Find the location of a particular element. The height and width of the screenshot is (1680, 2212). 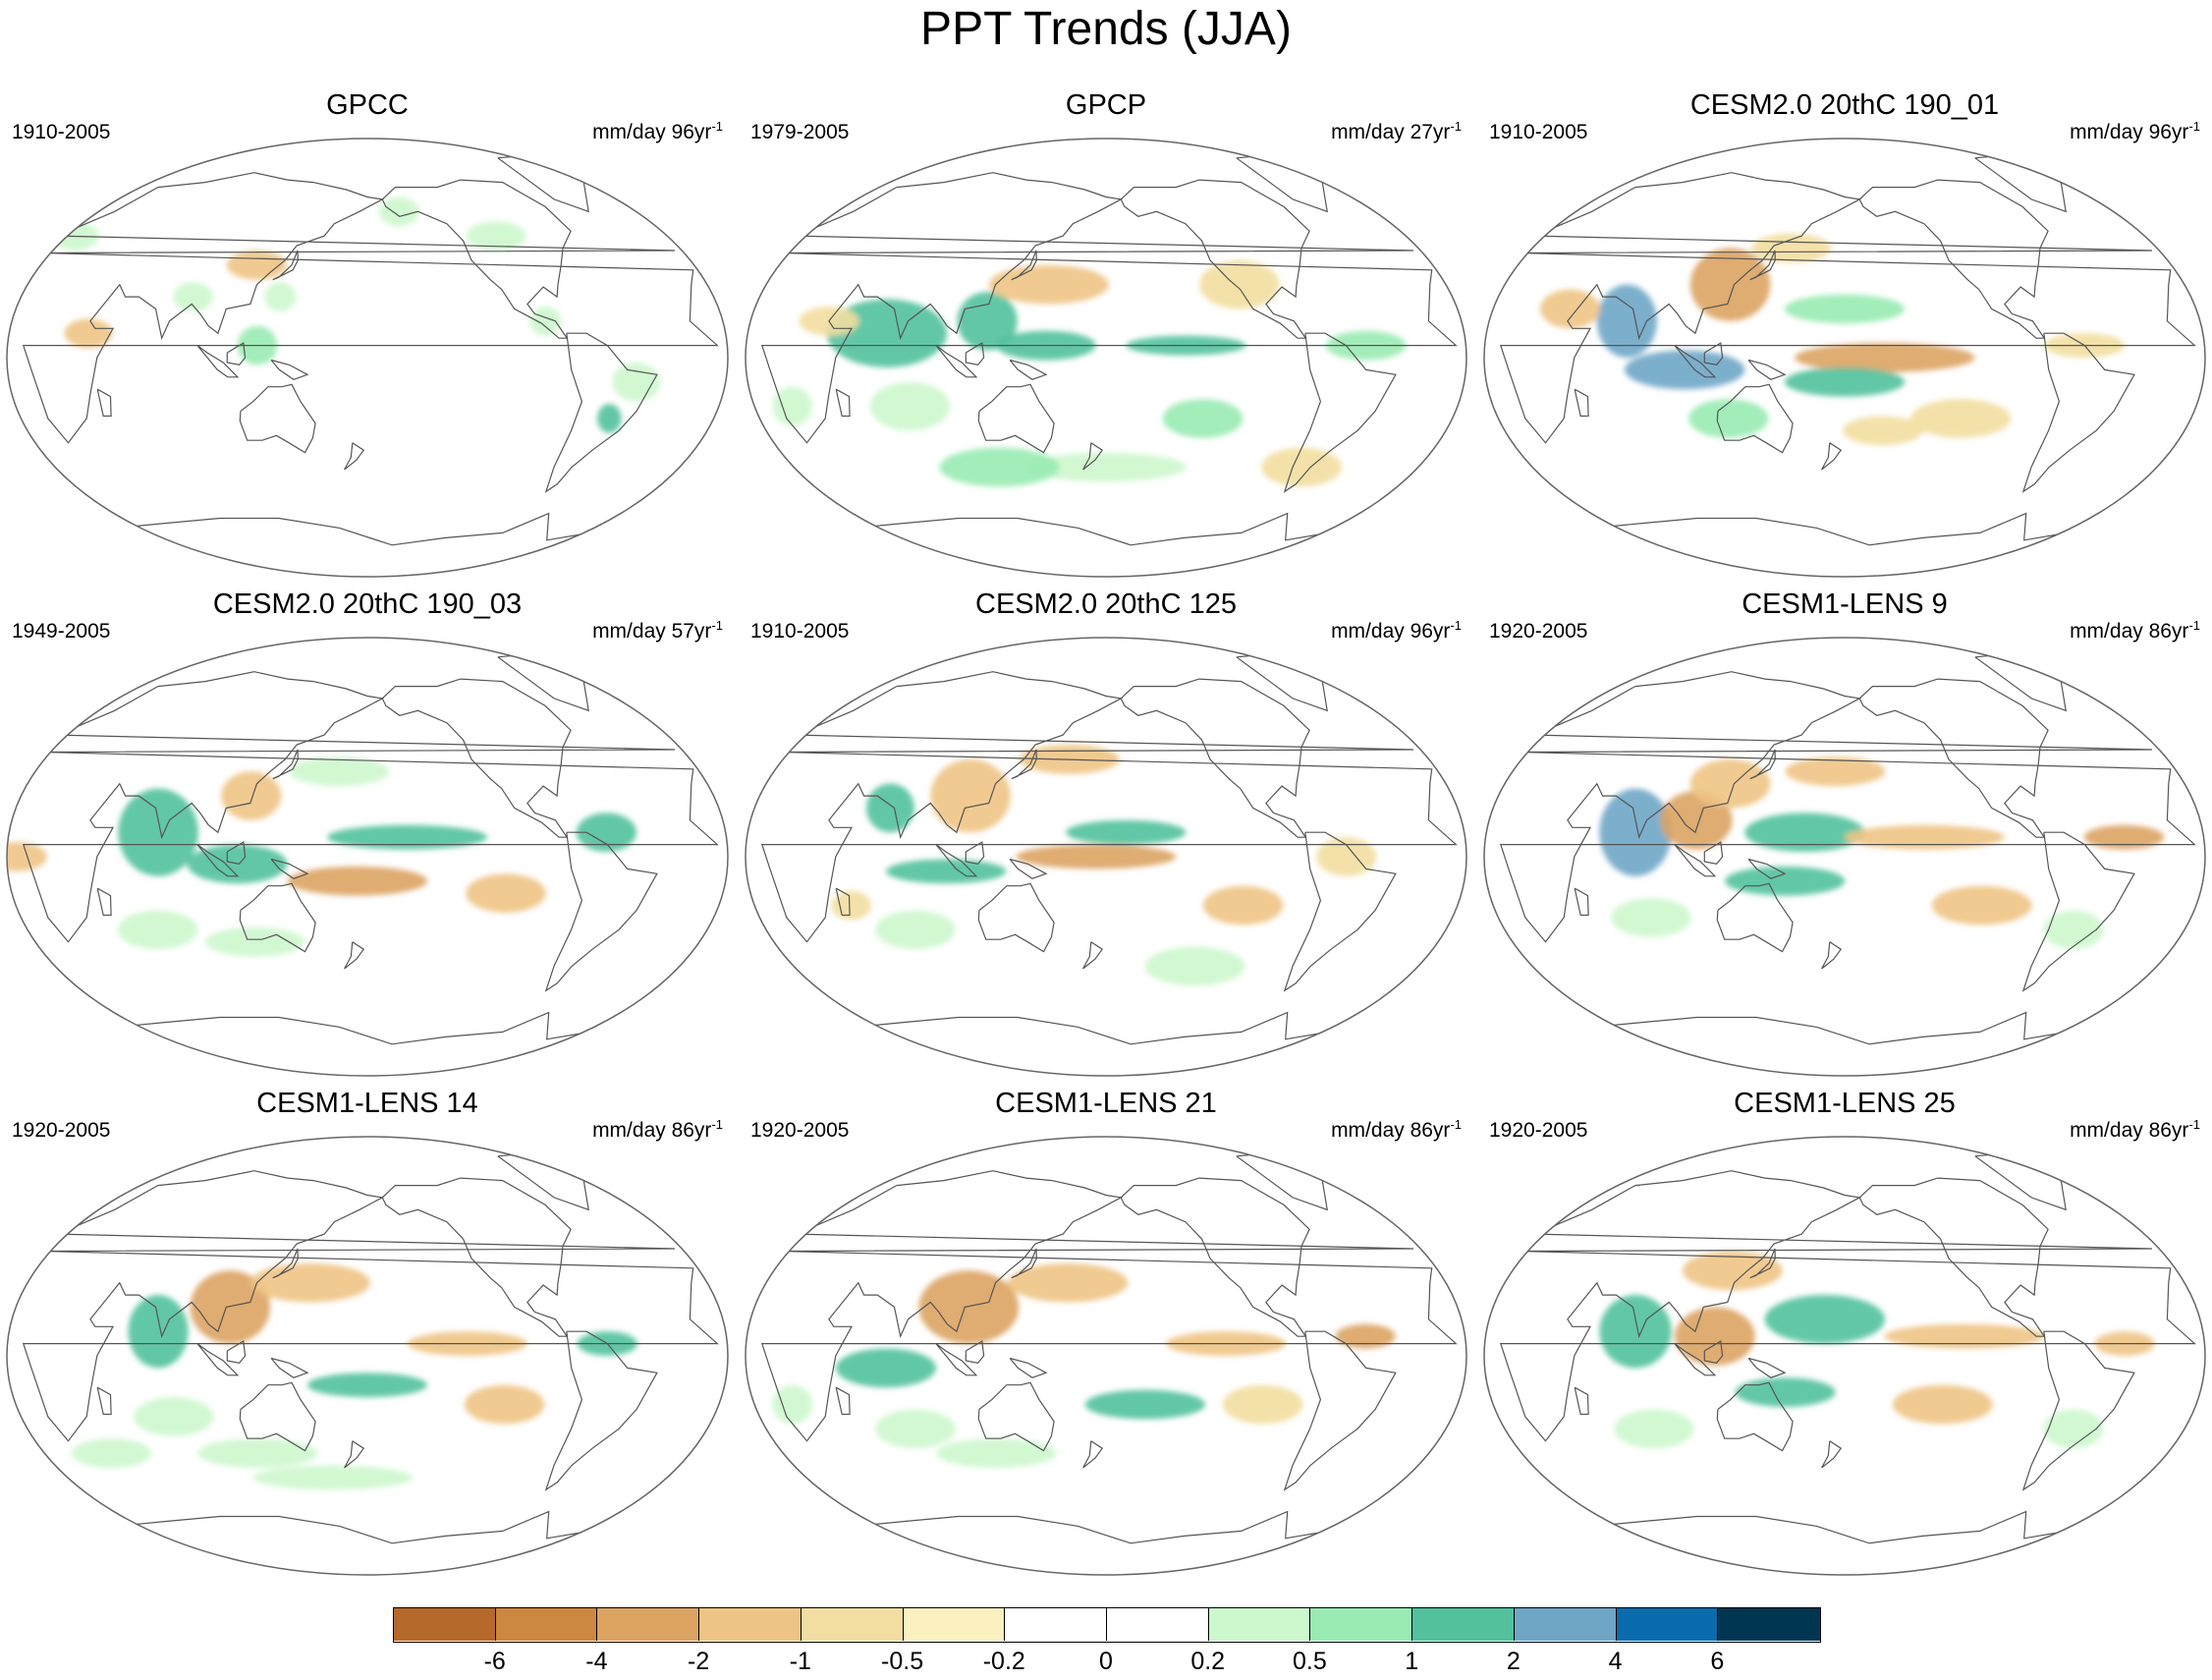

colorbar-tick-label: -0.2 is located at coordinates (1003, 1661).